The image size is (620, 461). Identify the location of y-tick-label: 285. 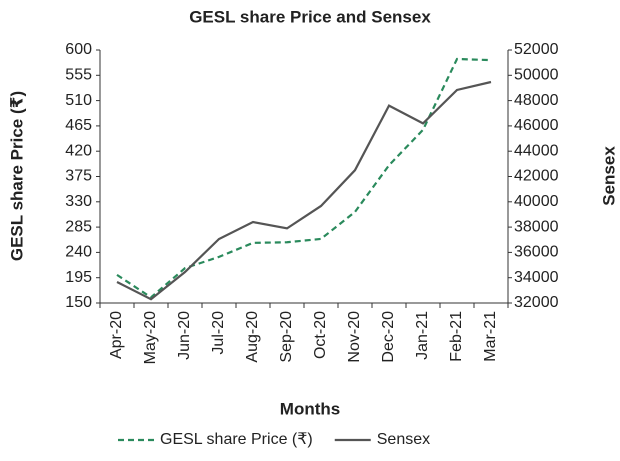
(78, 226).